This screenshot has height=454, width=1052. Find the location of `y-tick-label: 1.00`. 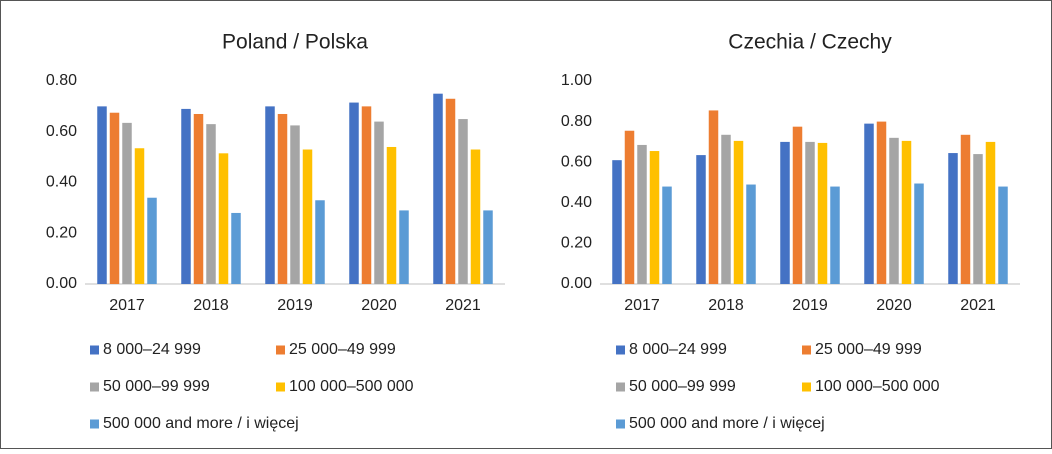

y-tick-label: 1.00 is located at coordinates (576, 80).